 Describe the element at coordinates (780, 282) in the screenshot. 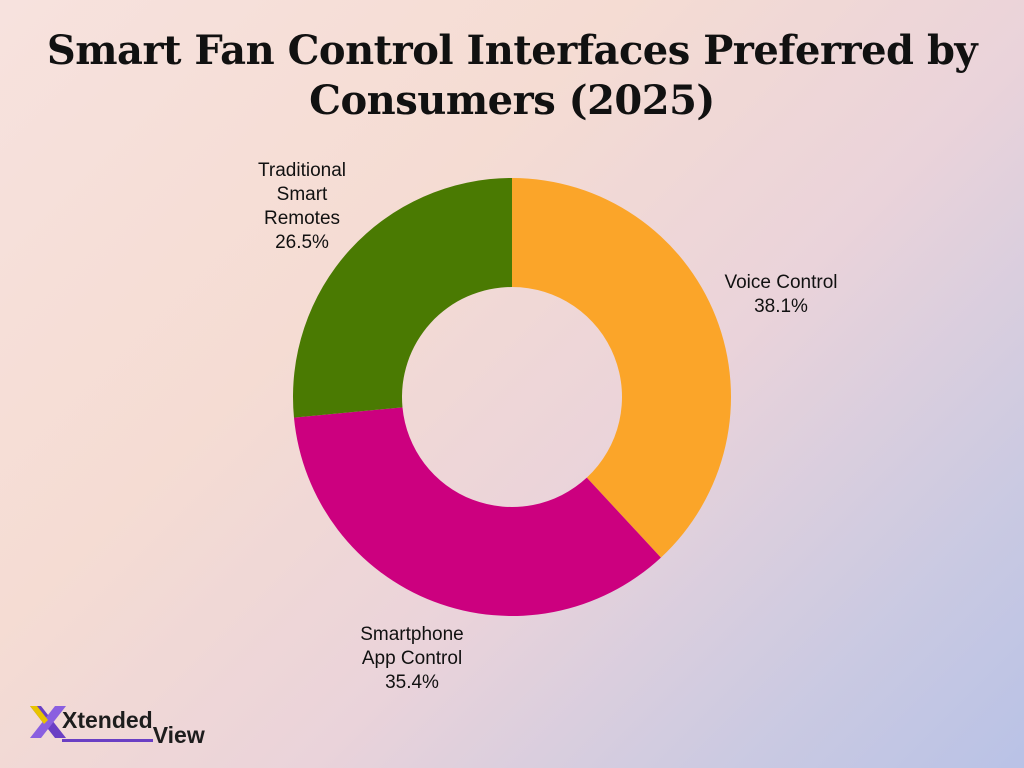

I see `slice-category-label: Voice Control` at that location.